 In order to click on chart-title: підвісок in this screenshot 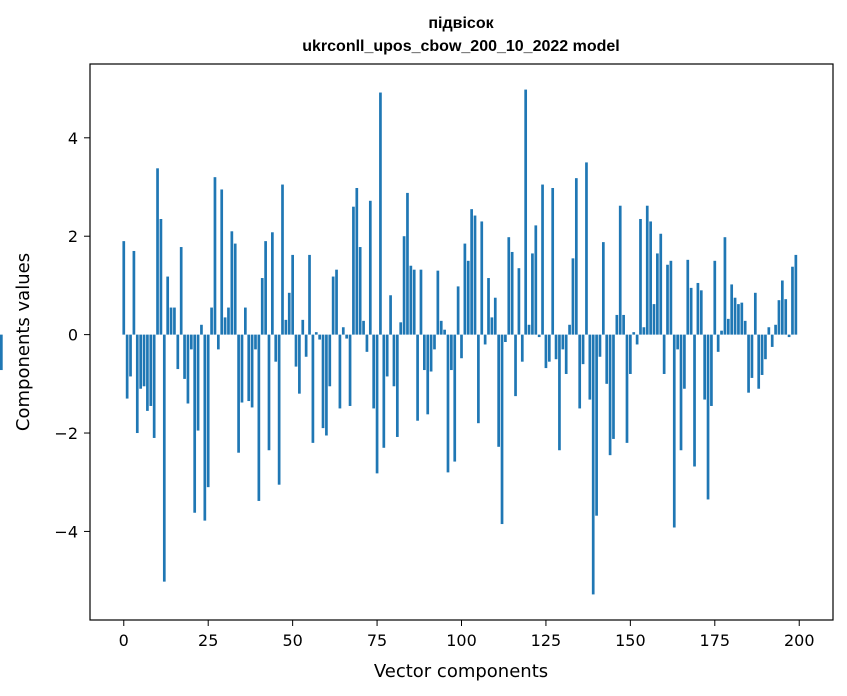, I will do `click(461, 23)`.